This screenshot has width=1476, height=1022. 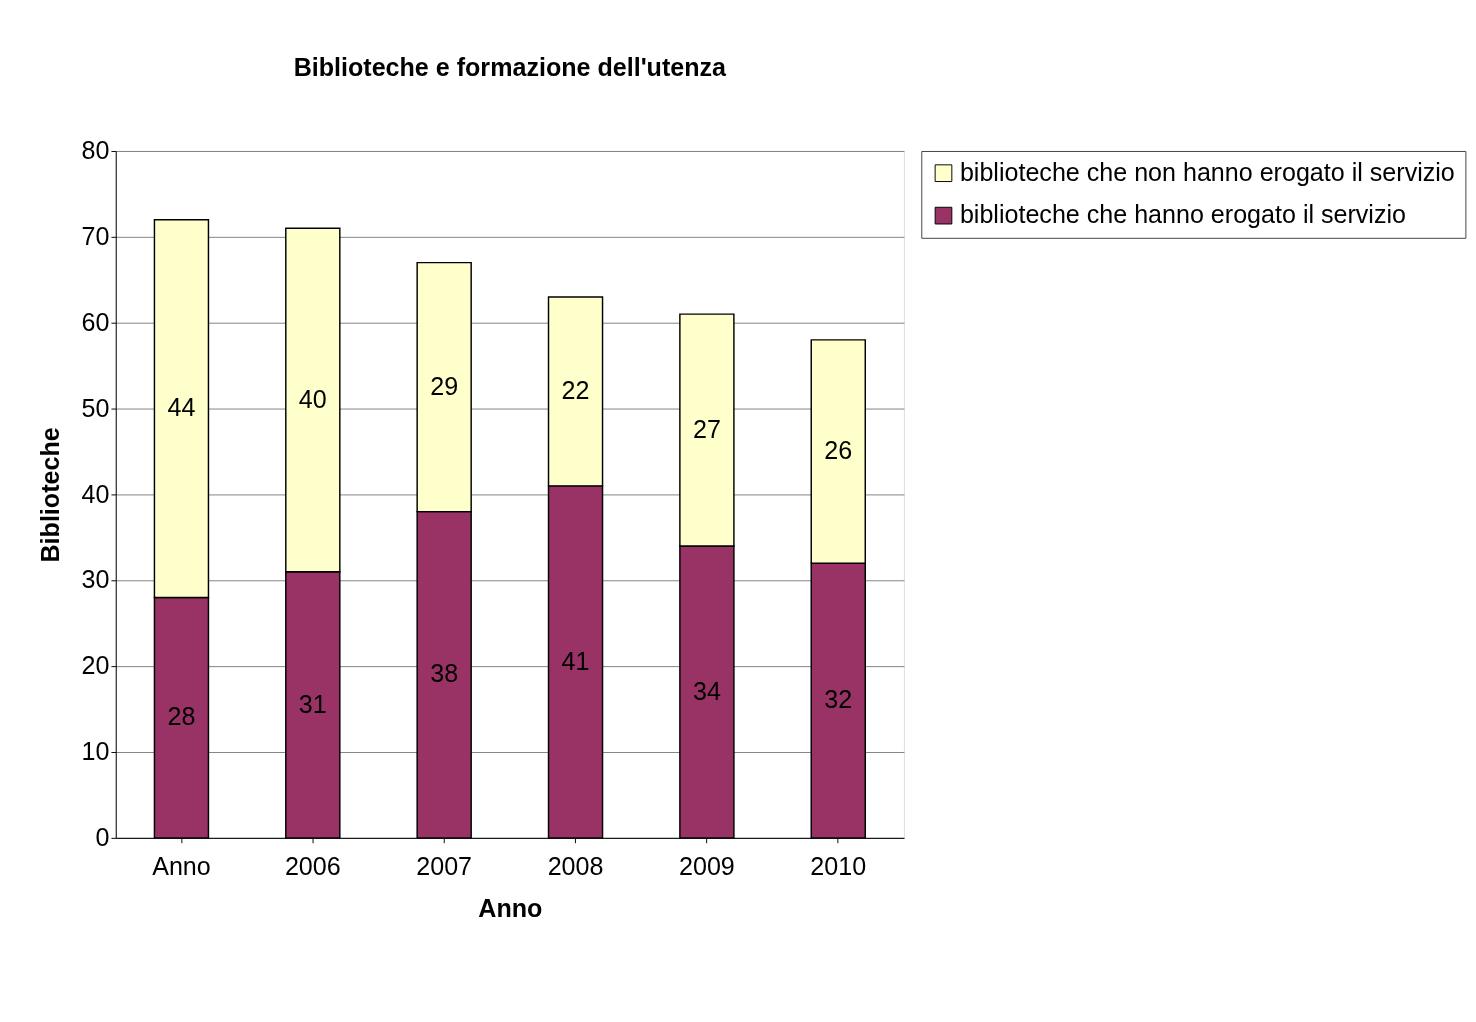 I want to click on x-tick-label: 2006, so click(x=312, y=866).